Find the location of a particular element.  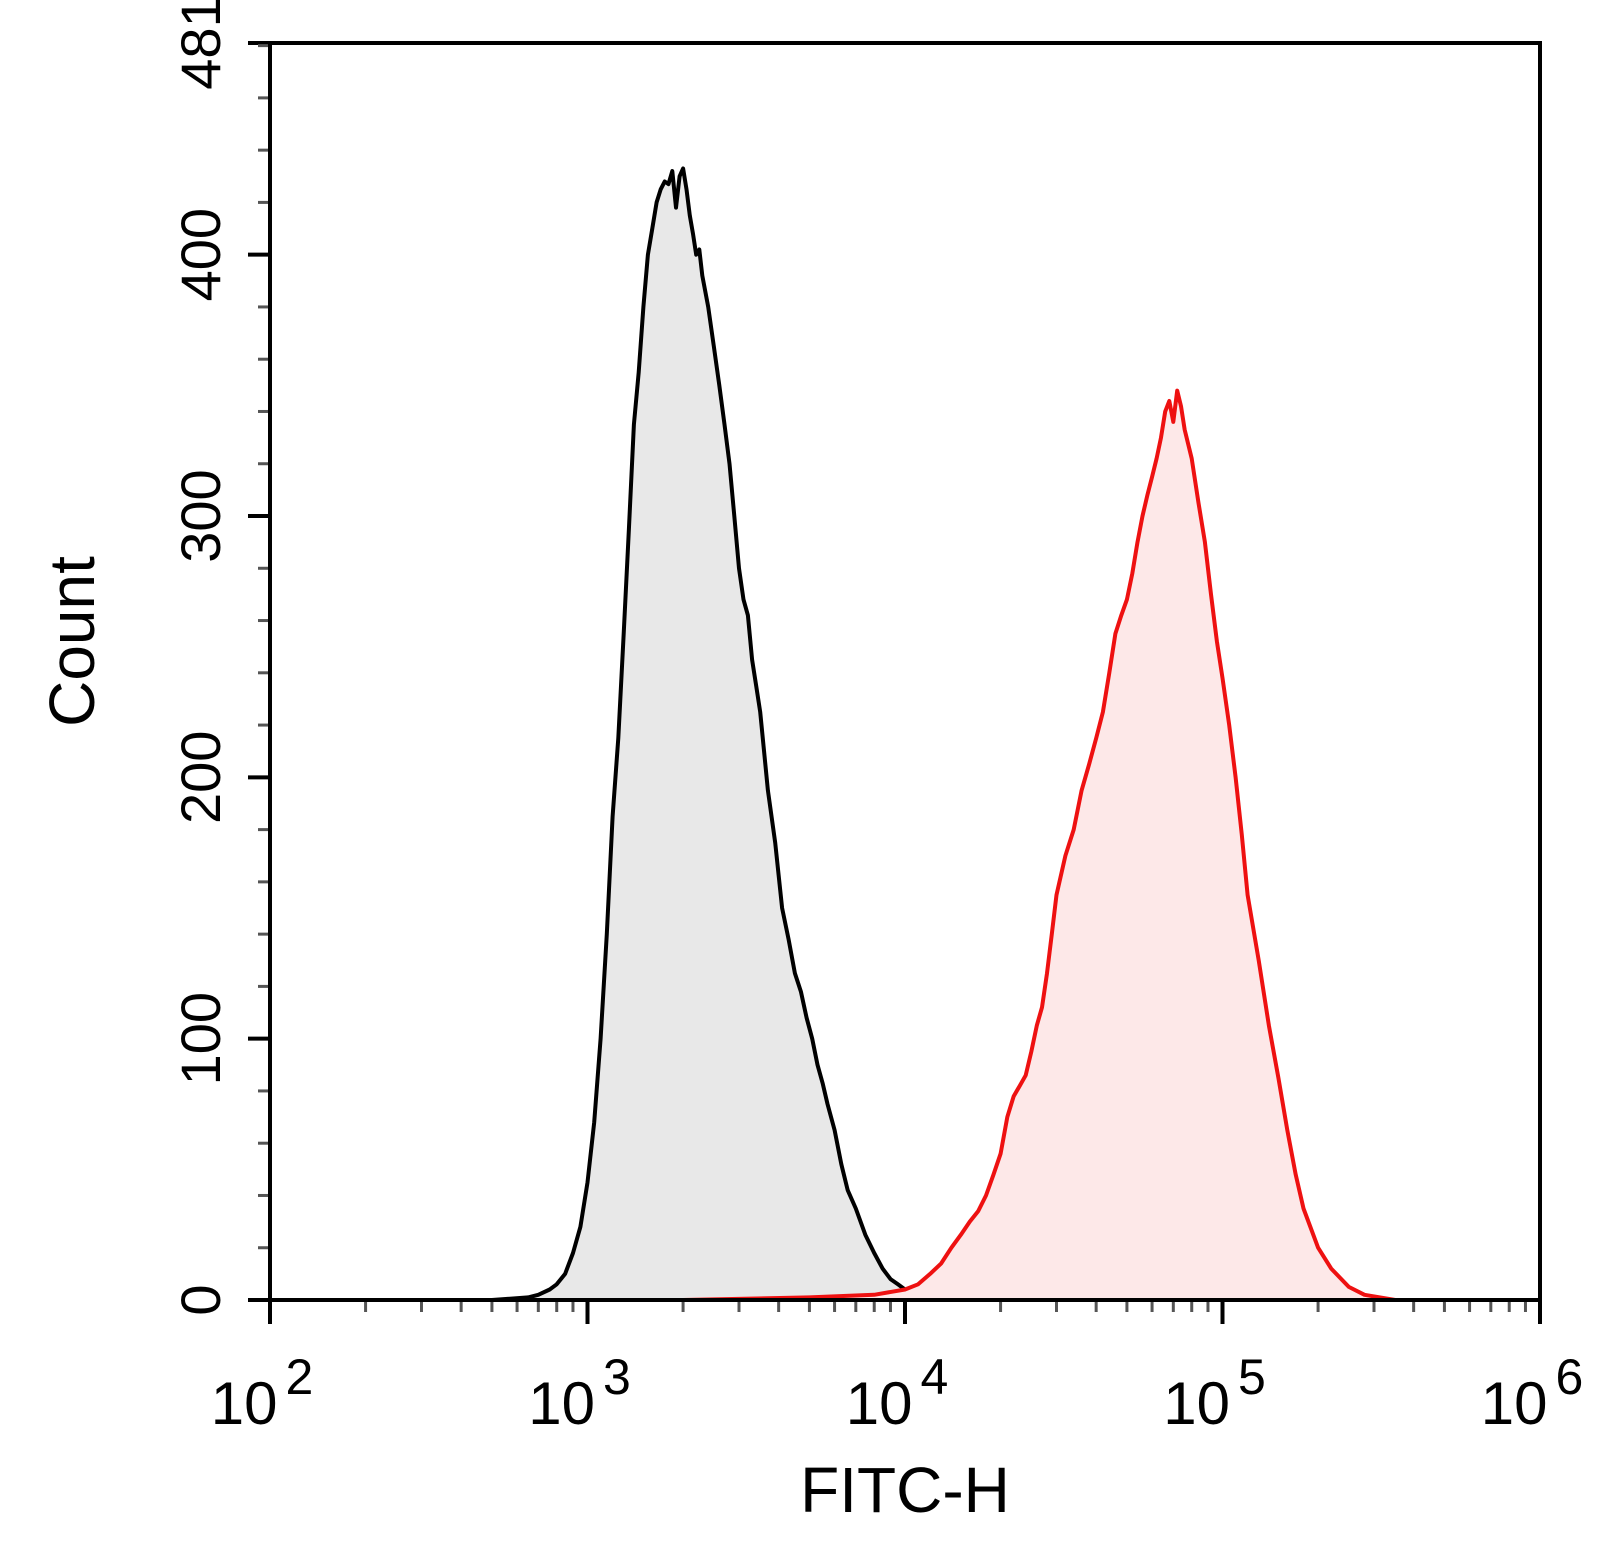

x-tick-exponent: 4 is located at coordinates (934, 1377).